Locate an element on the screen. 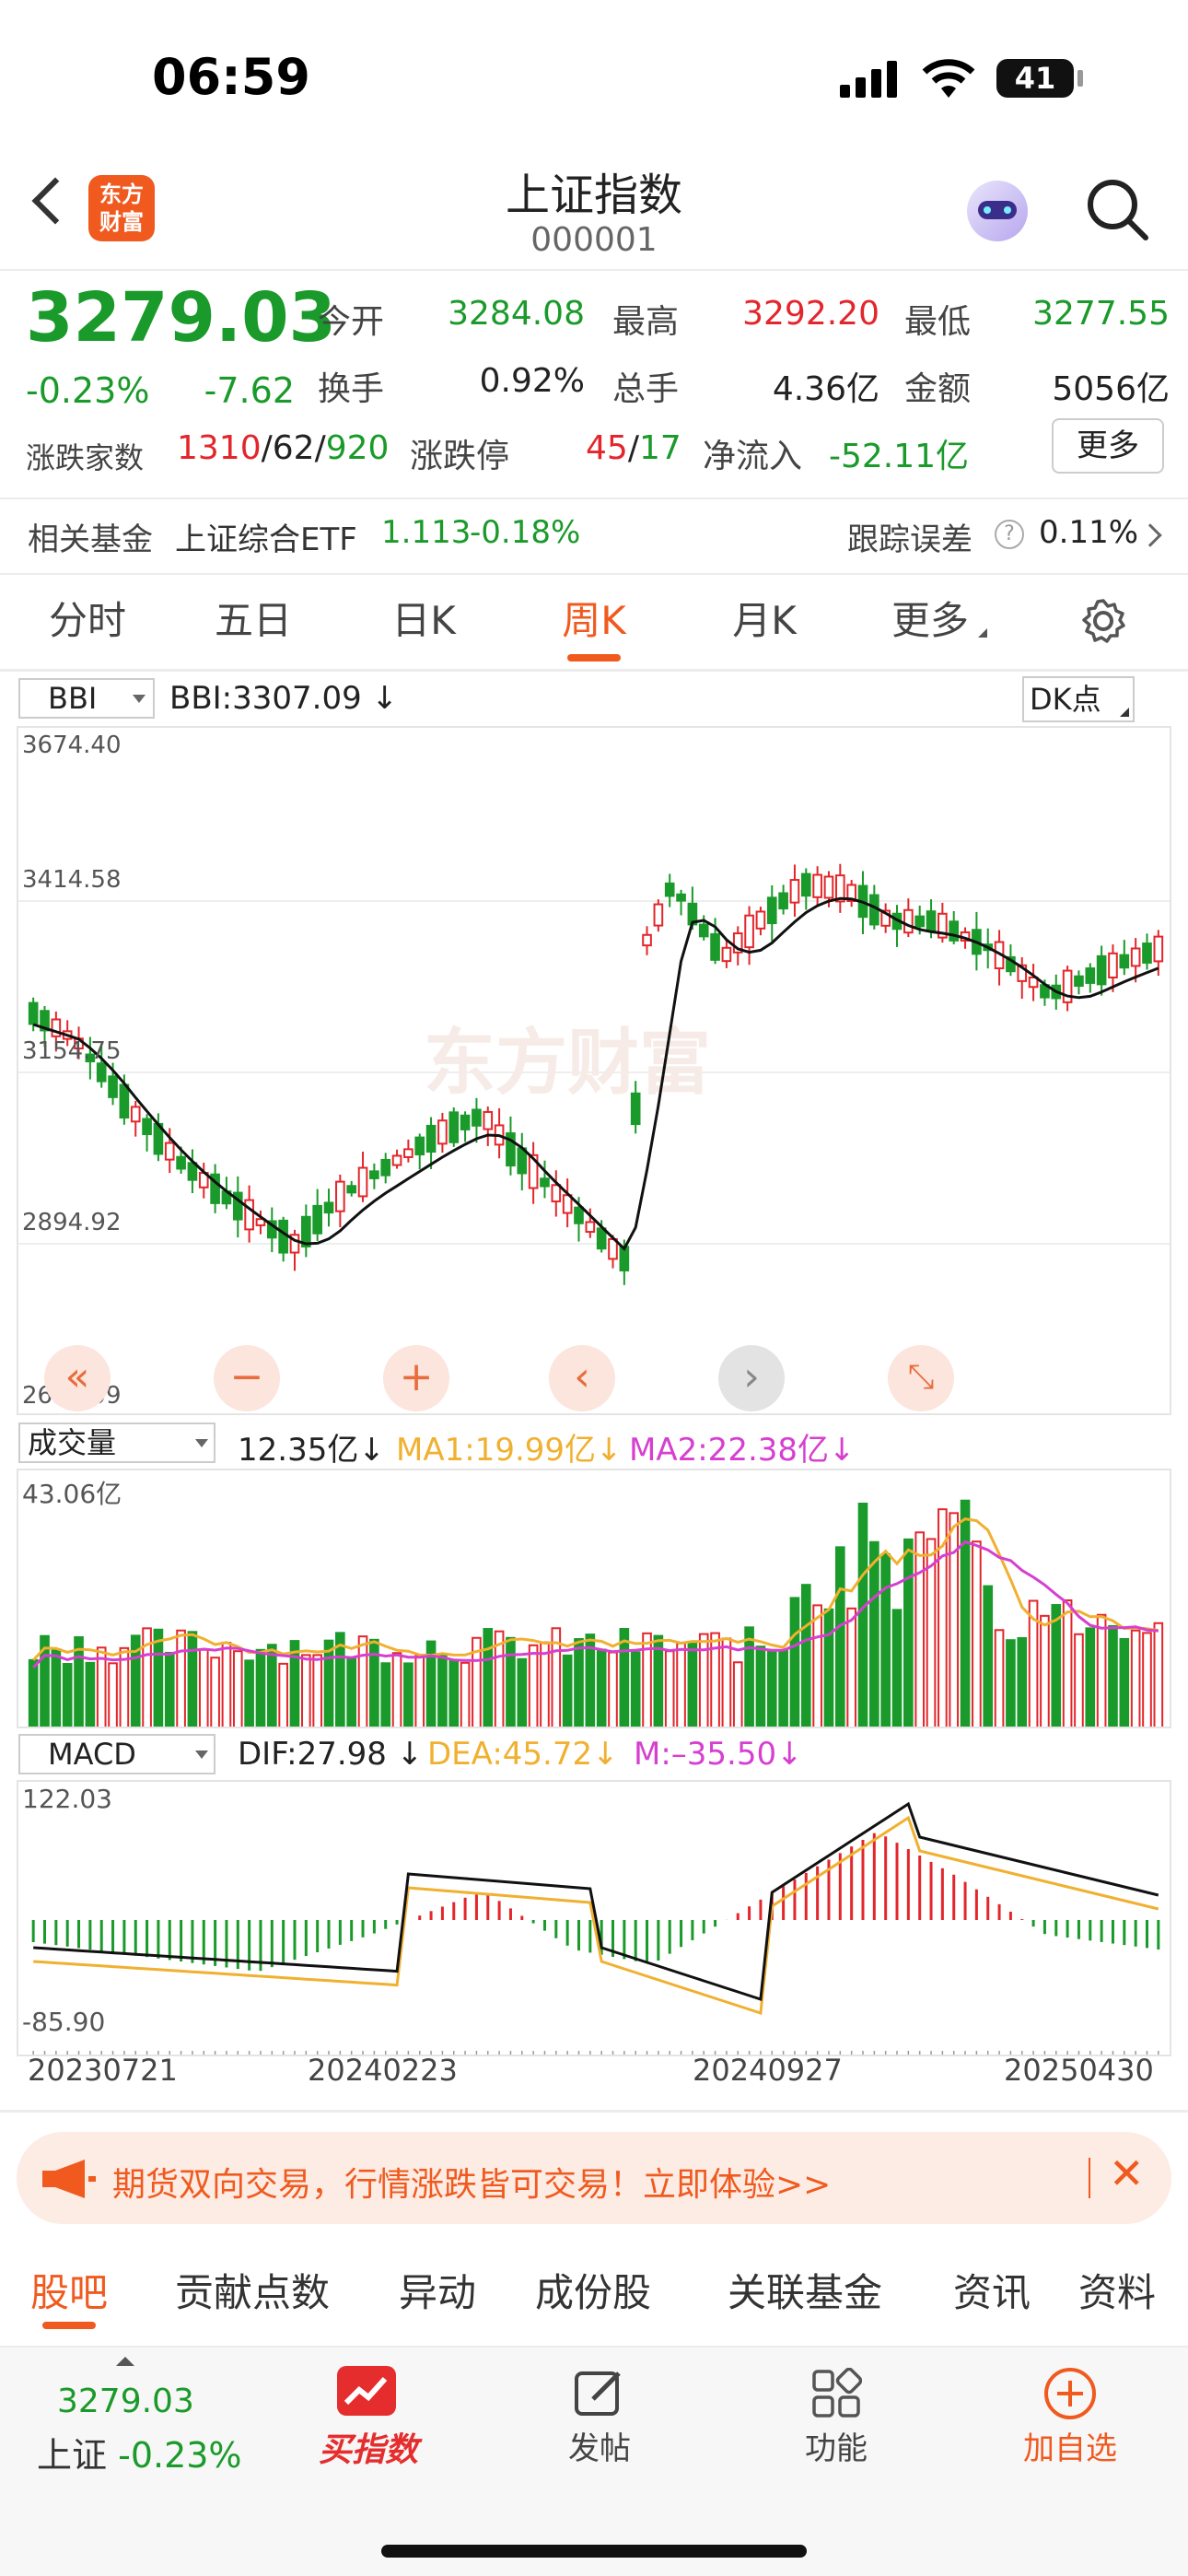 This screenshot has height=2576, width=1188. macd-min-label: -85.90 is located at coordinates (64, 2022).